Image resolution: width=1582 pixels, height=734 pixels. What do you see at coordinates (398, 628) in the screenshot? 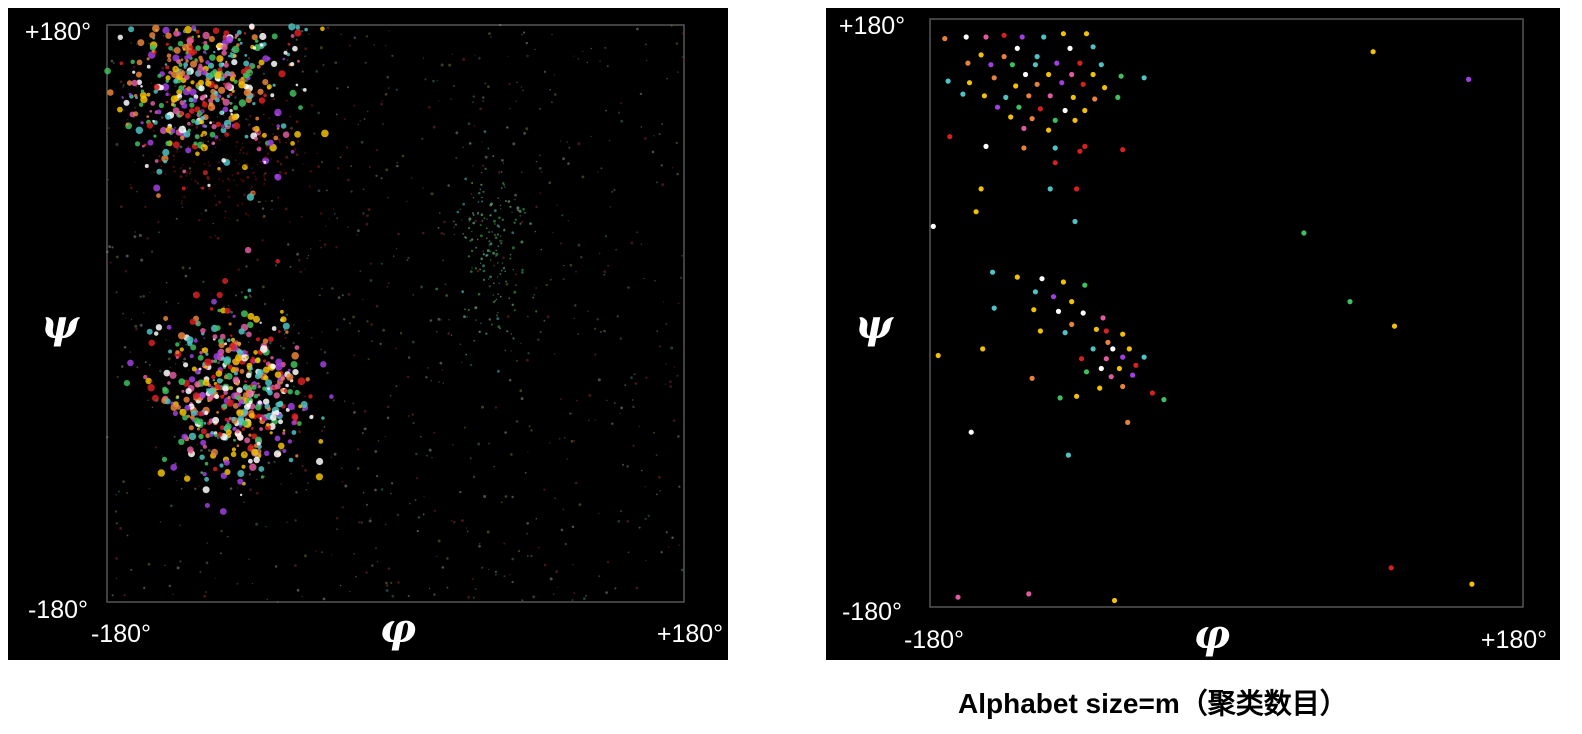
I see `x-axis-label-phi: φ` at bounding box center [398, 628].